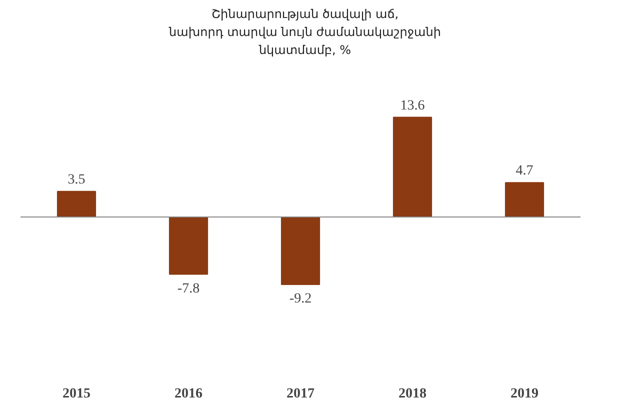  I want to click on x-tick-label: 2018, so click(412, 394).